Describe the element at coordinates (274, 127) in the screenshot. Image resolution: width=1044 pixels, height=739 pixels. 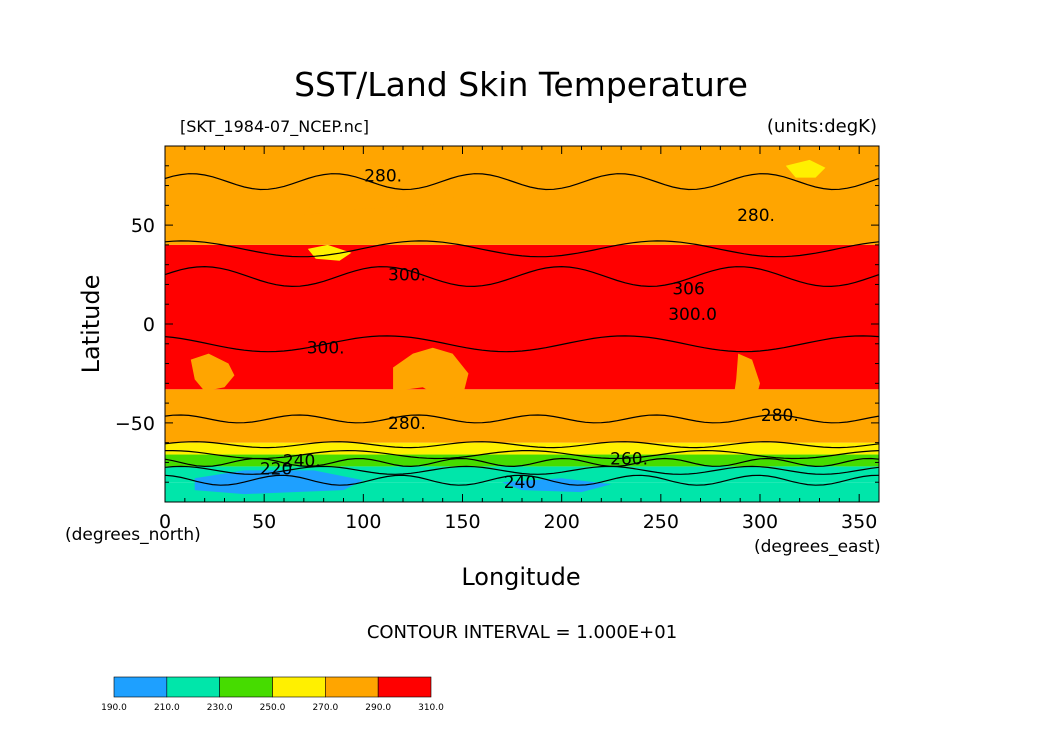
I see `source-file-label: [SKT_1984-07_NCEP.nc]` at that location.